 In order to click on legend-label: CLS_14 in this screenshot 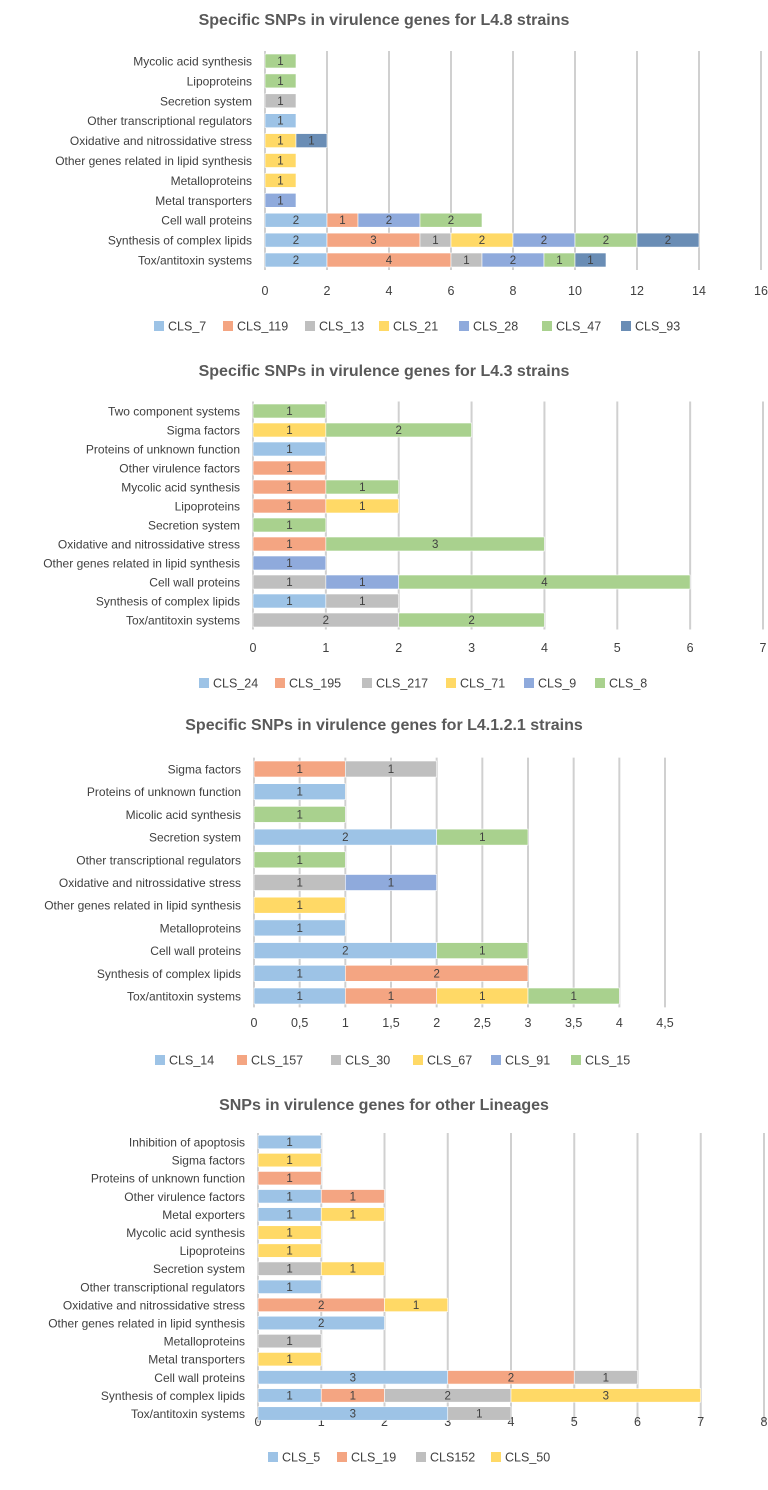, I will do `click(191, 1061)`.